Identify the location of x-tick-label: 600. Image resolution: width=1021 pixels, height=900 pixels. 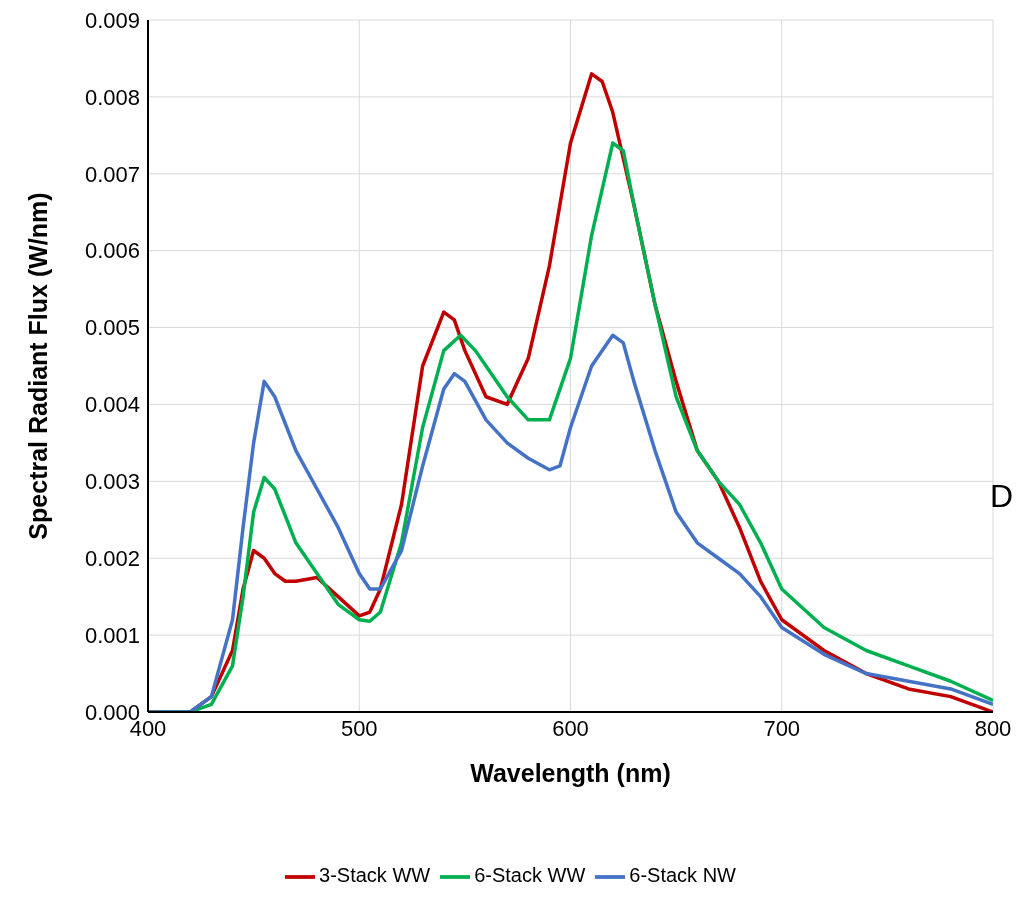
(570, 728).